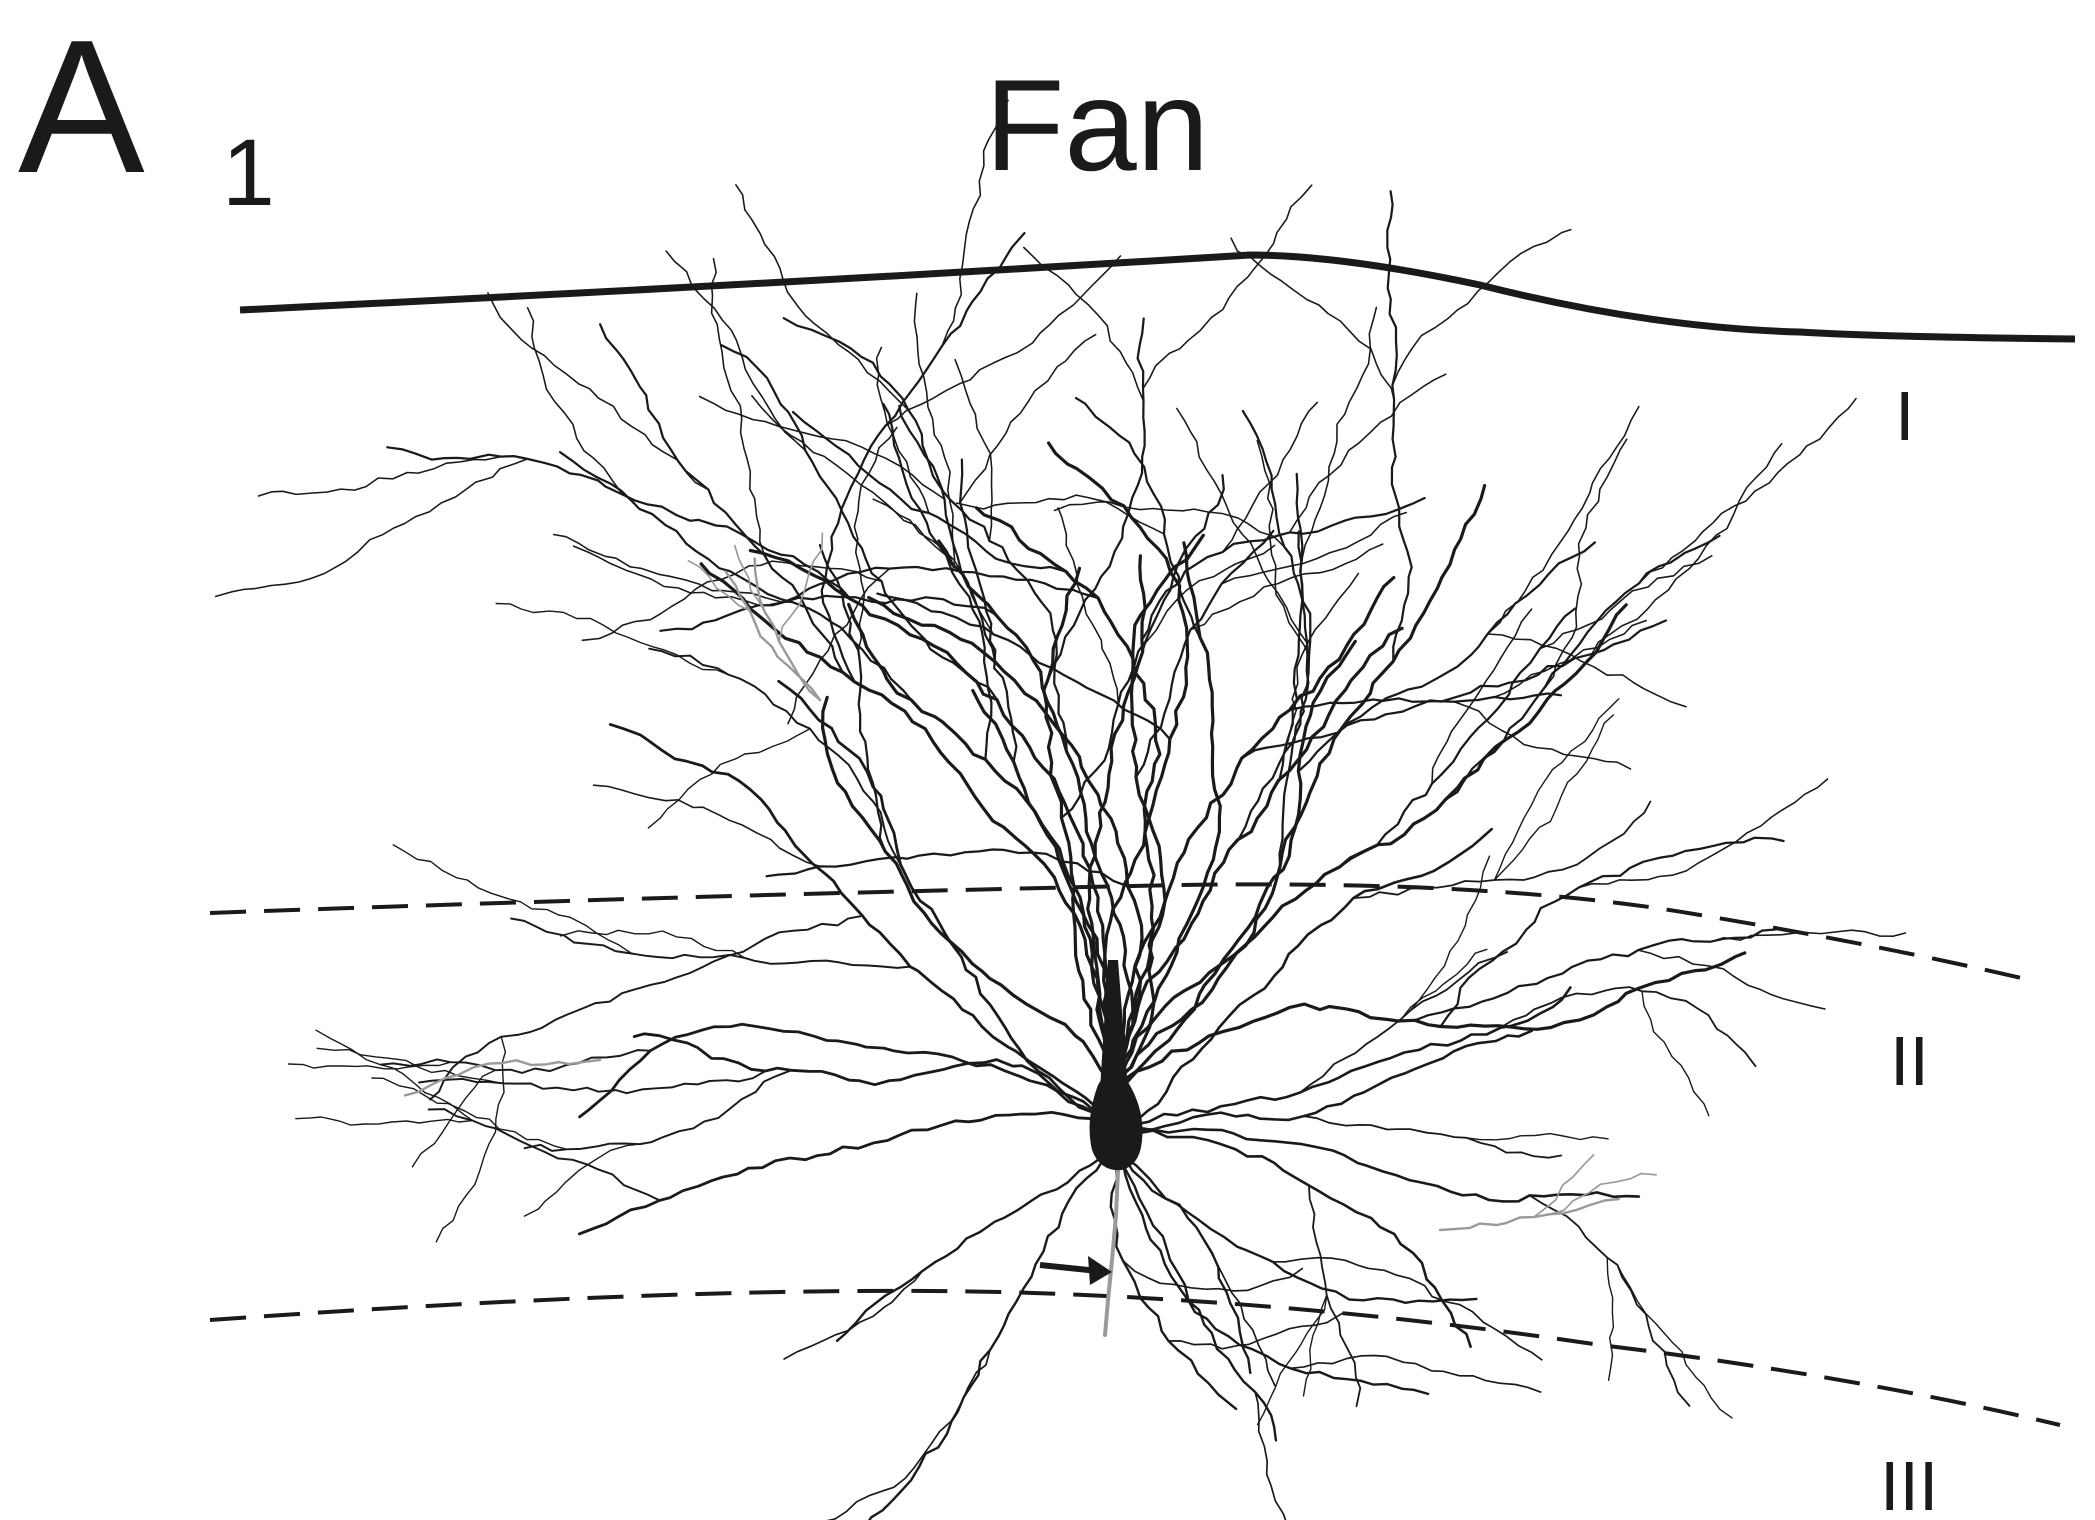 The width and height of the screenshot is (2095, 1520). I want to click on panel-label: A, so click(81, 107).